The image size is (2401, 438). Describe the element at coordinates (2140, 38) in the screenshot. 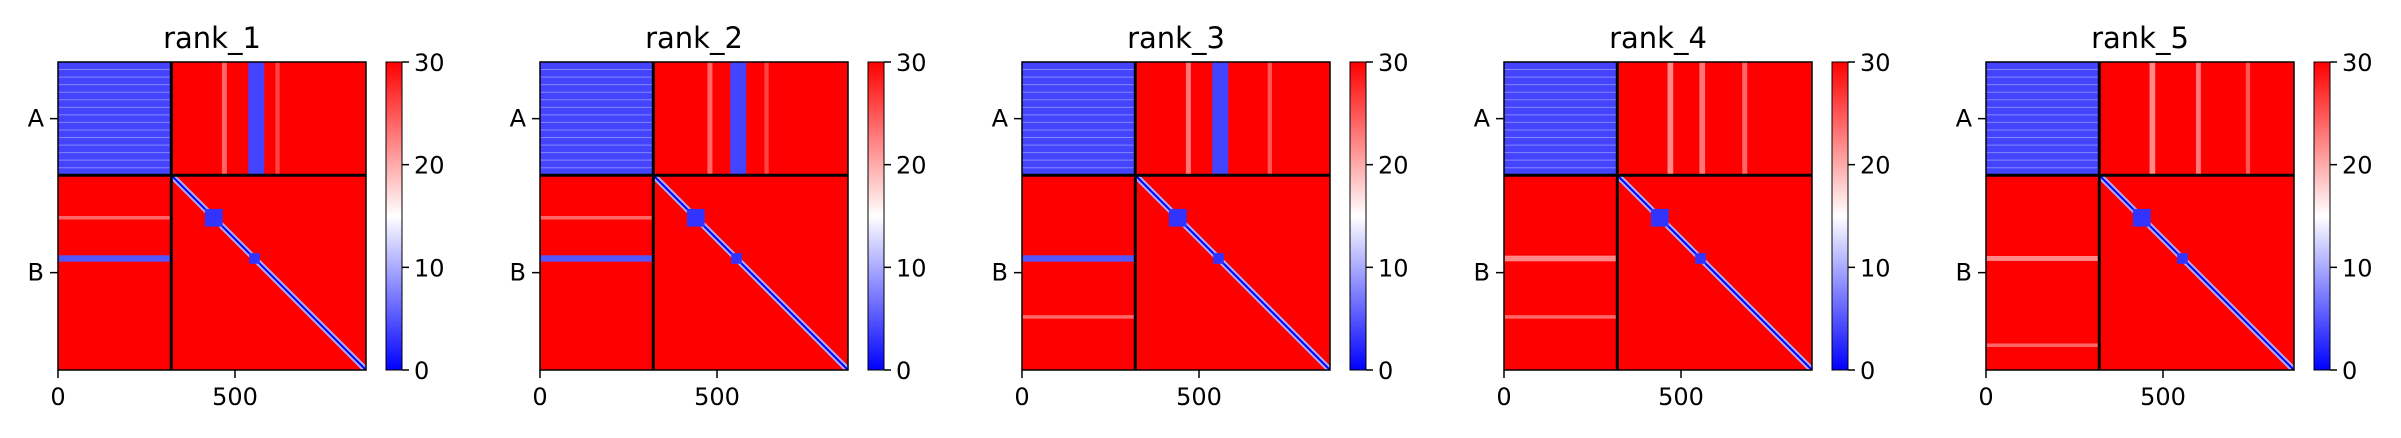

I see `chart-title: rank_5` at that location.